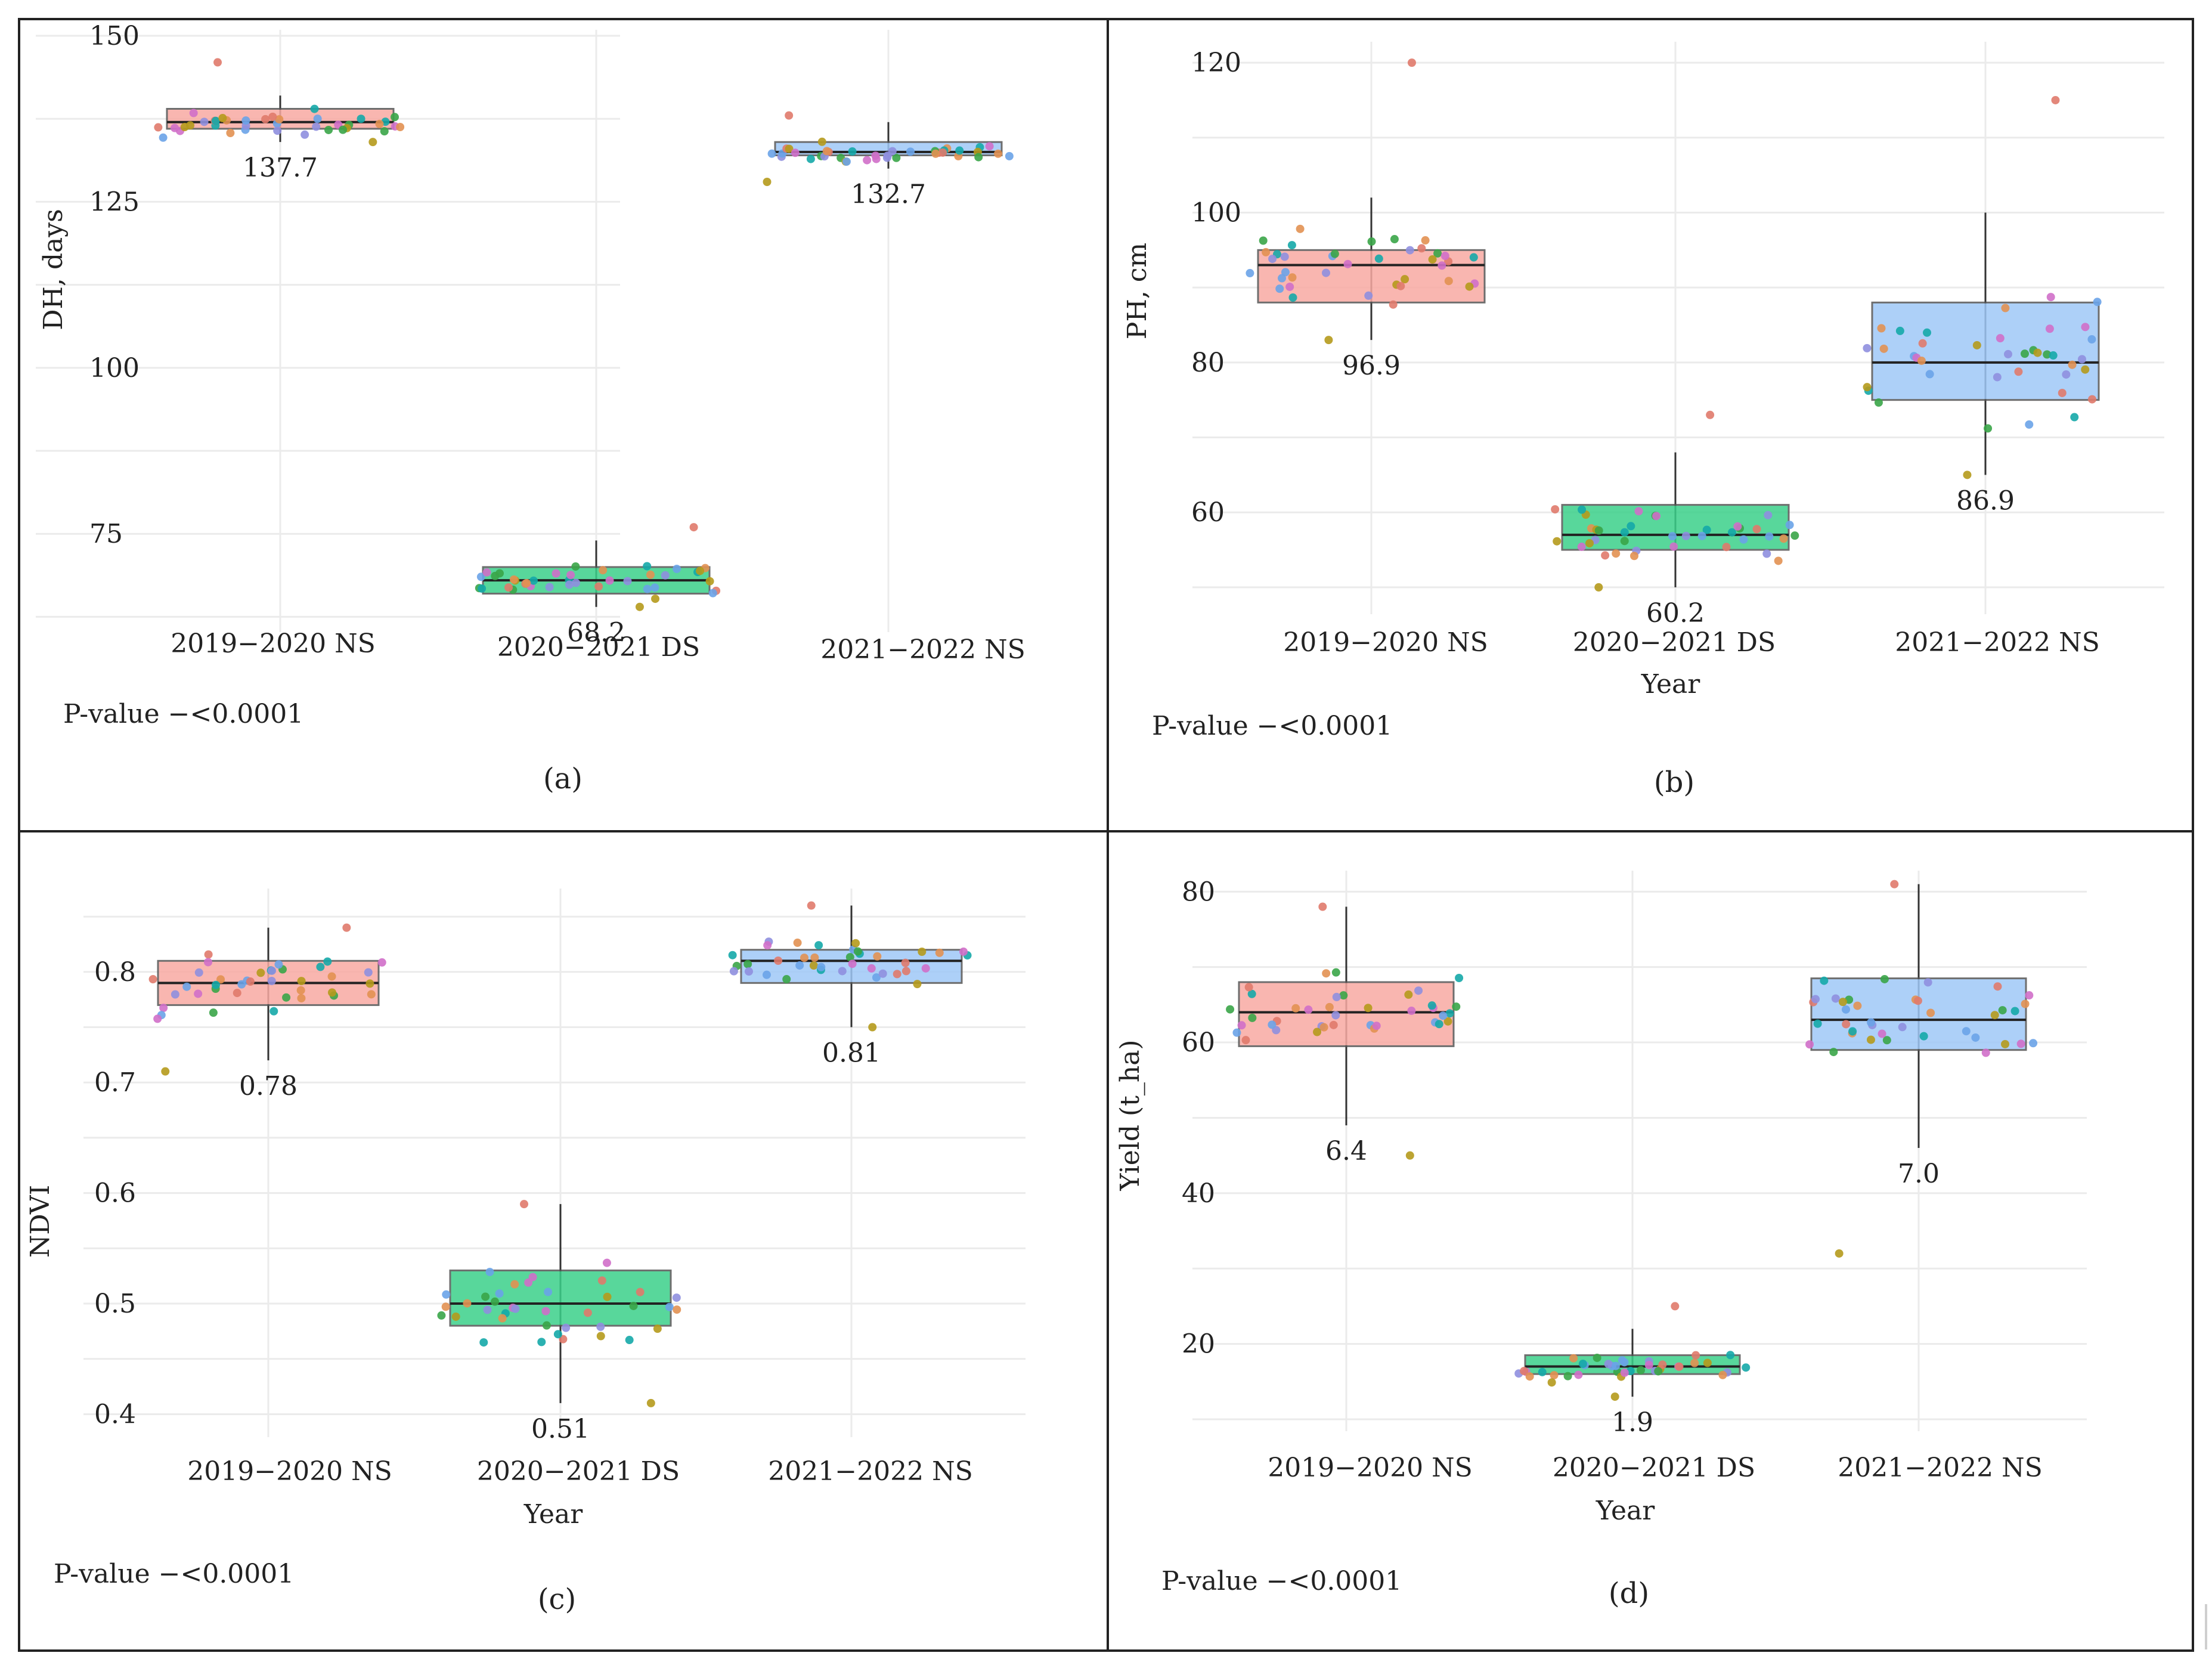 The height and width of the screenshot is (1659, 2212). Describe the element at coordinates (851, 1053) in the screenshot. I see `box-mean-label: 0.81` at that location.